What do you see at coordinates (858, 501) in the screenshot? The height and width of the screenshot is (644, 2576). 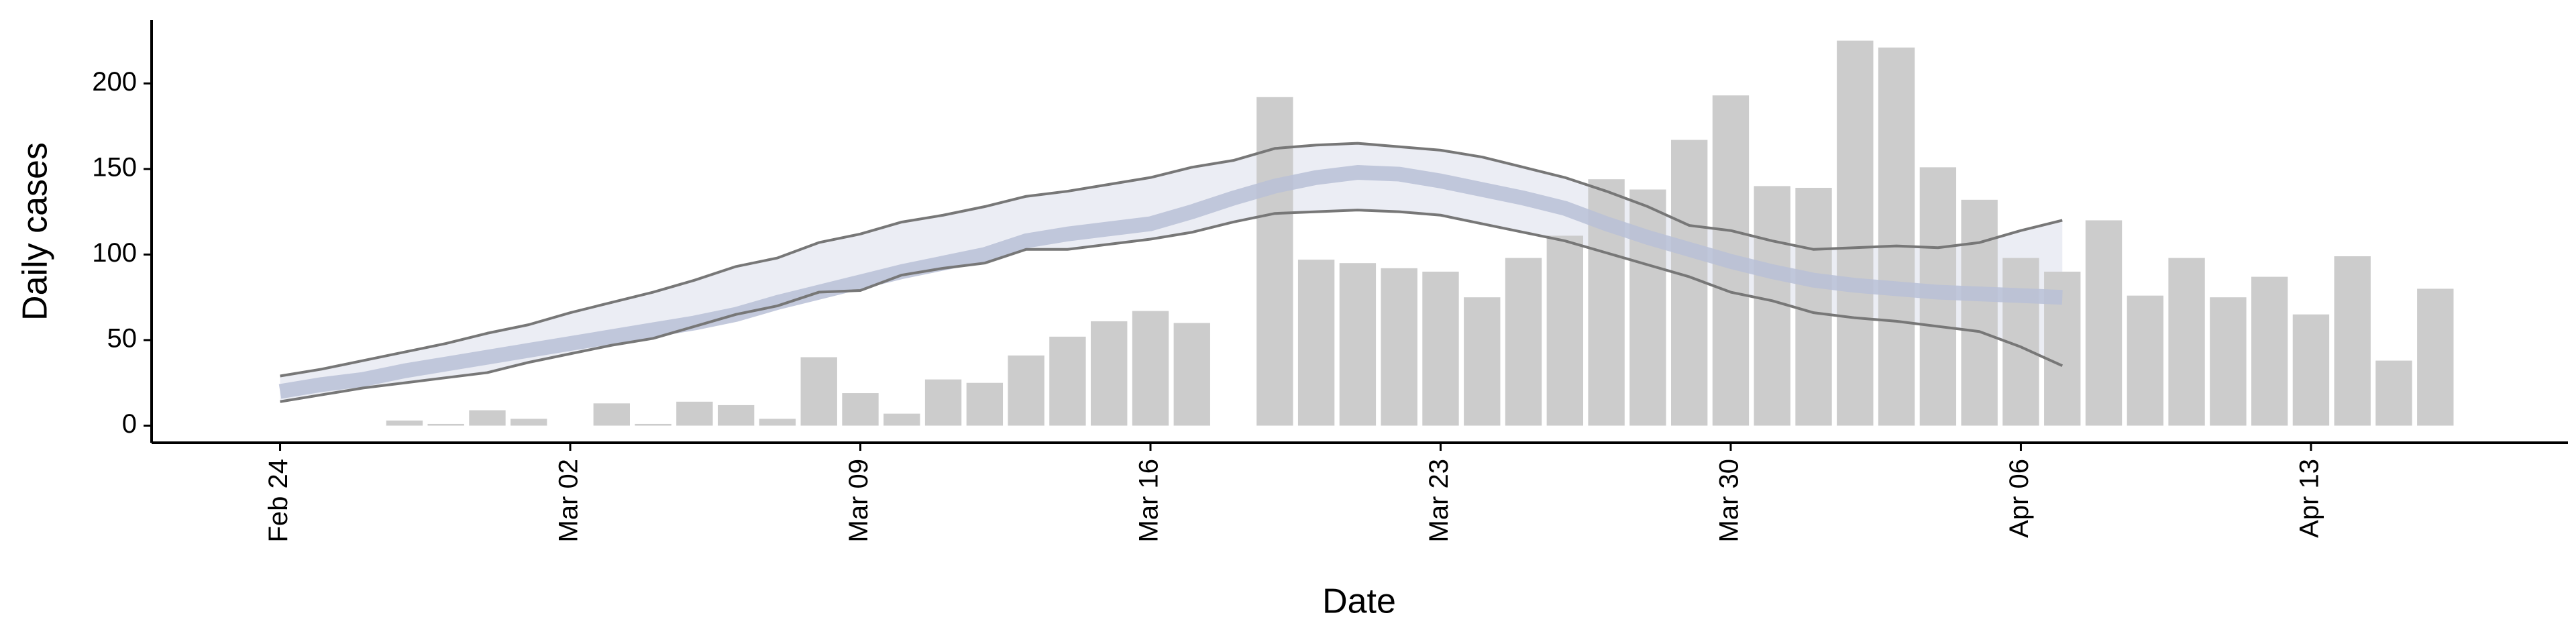 I see `x-tick-label: Mar 09` at bounding box center [858, 501].